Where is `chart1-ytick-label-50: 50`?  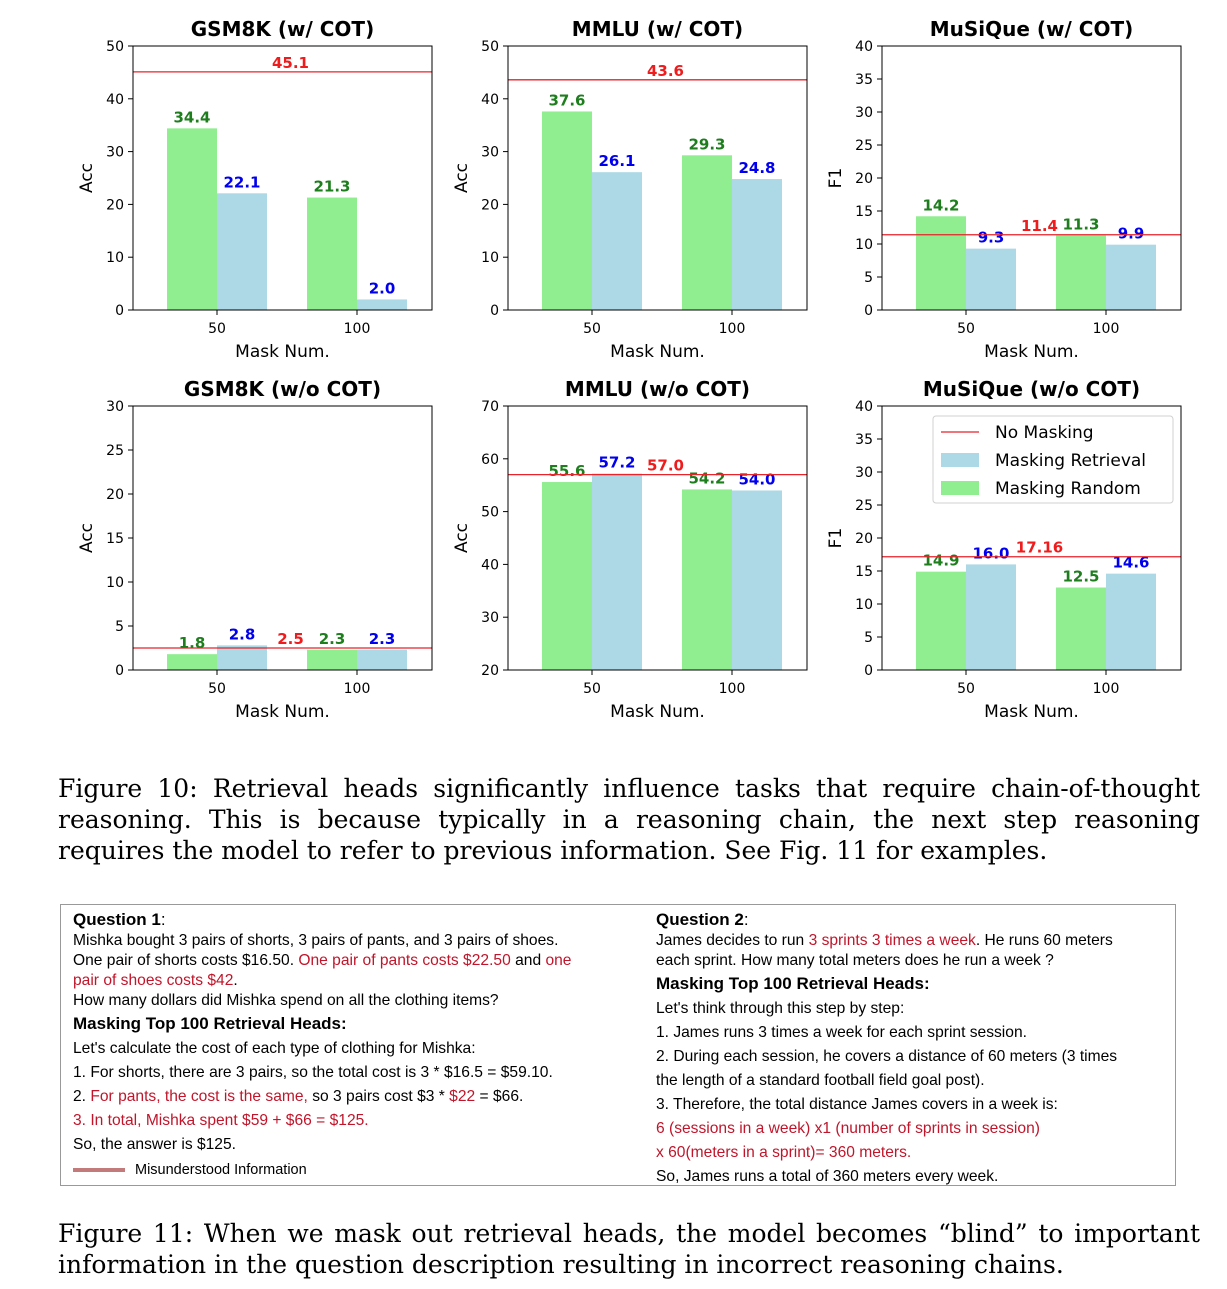 chart1-ytick-label-50: 50 is located at coordinates (115, 47).